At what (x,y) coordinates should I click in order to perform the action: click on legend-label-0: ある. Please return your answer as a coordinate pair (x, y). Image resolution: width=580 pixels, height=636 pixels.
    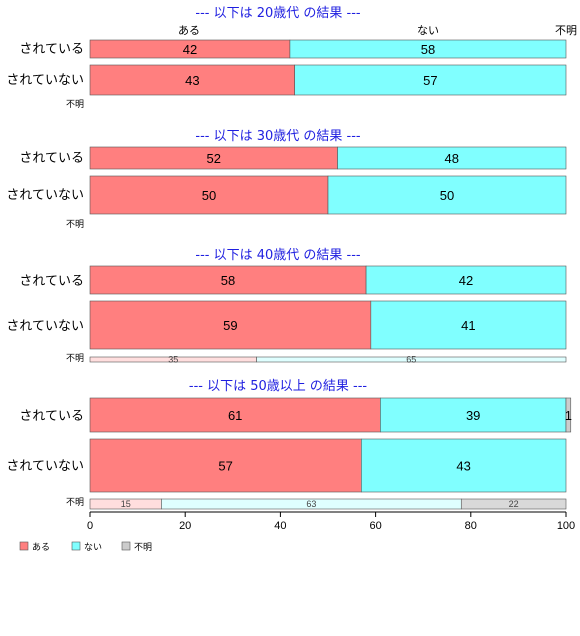
    Looking at the image, I should click on (41, 547).